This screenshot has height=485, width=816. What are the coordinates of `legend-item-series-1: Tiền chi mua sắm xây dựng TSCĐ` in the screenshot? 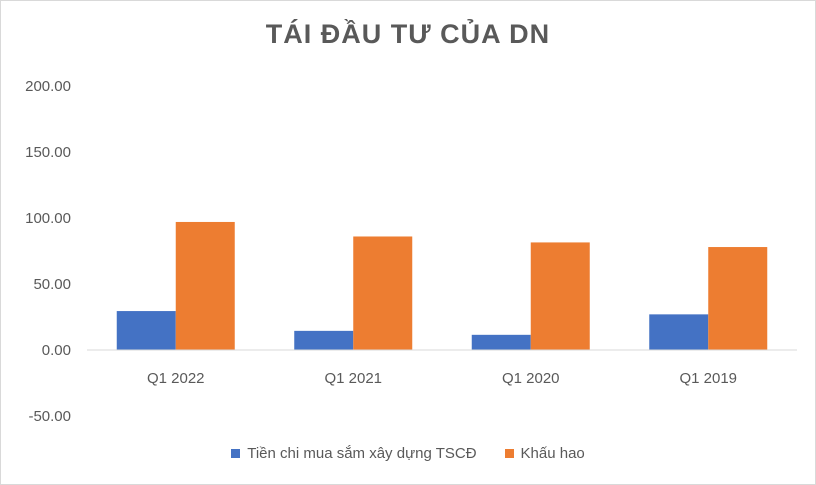 It's located at (354, 453).